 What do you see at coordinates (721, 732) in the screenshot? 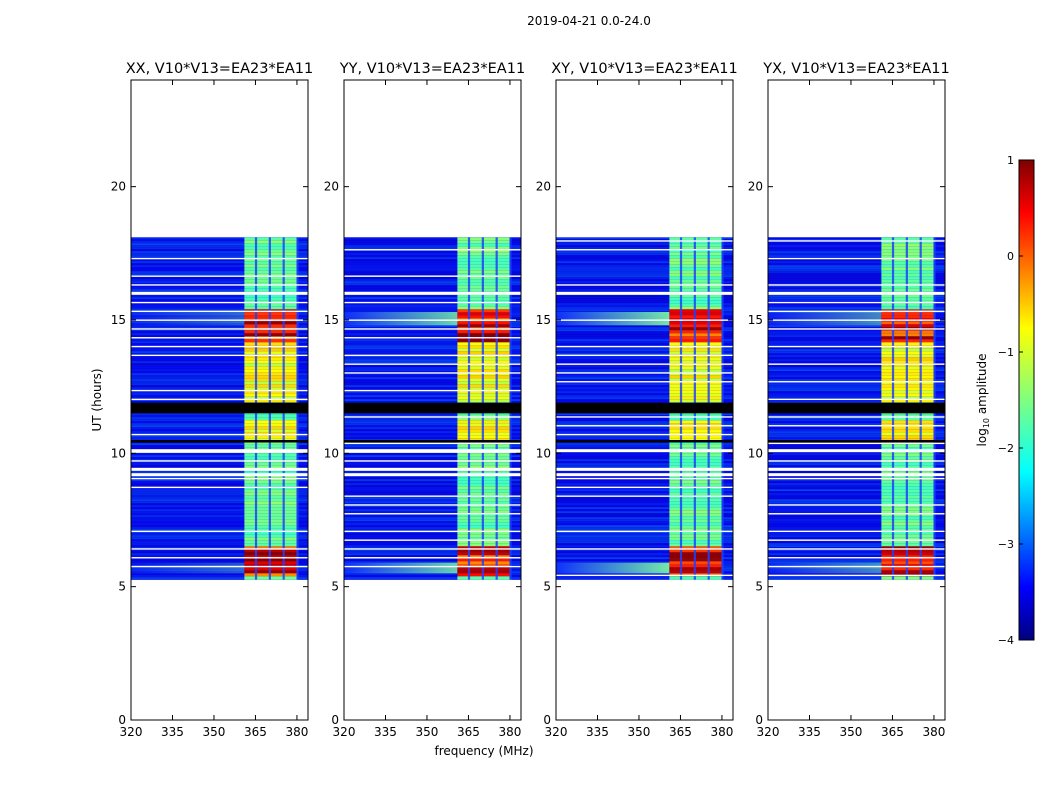
I see `x-tick-label: 380` at bounding box center [721, 732].